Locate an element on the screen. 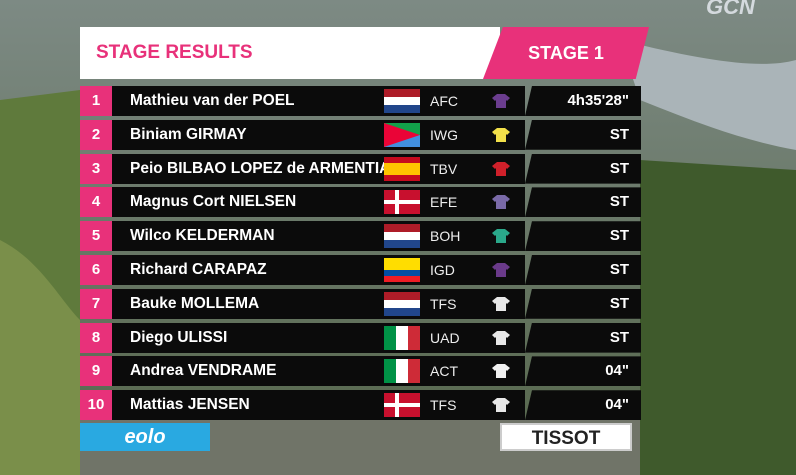 The width and height of the screenshot is (796, 475). stage-label: STAGE 1 is located at coordinates (566, 53).